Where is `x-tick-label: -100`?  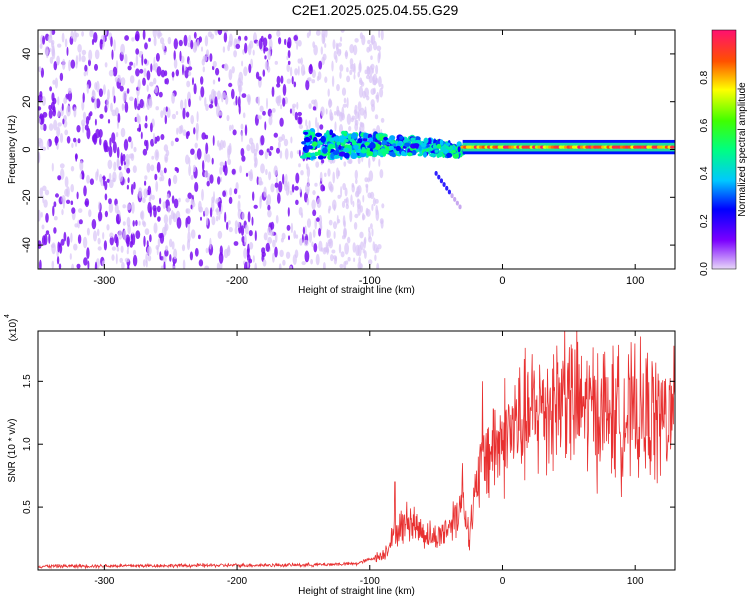
x-tick-label: -100 is located at coordinates (370, 281).